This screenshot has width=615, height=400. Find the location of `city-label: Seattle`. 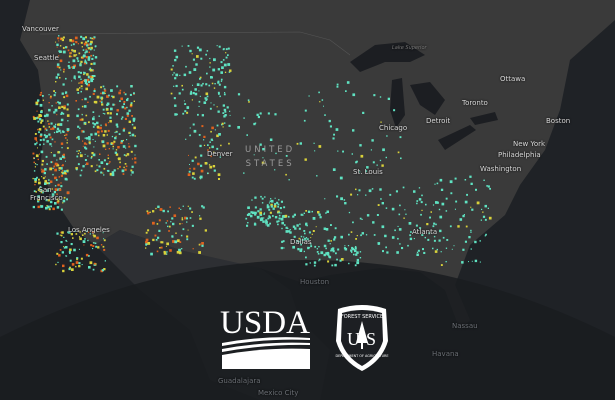

city-label: Seattle is located at coordinates (46, 58).